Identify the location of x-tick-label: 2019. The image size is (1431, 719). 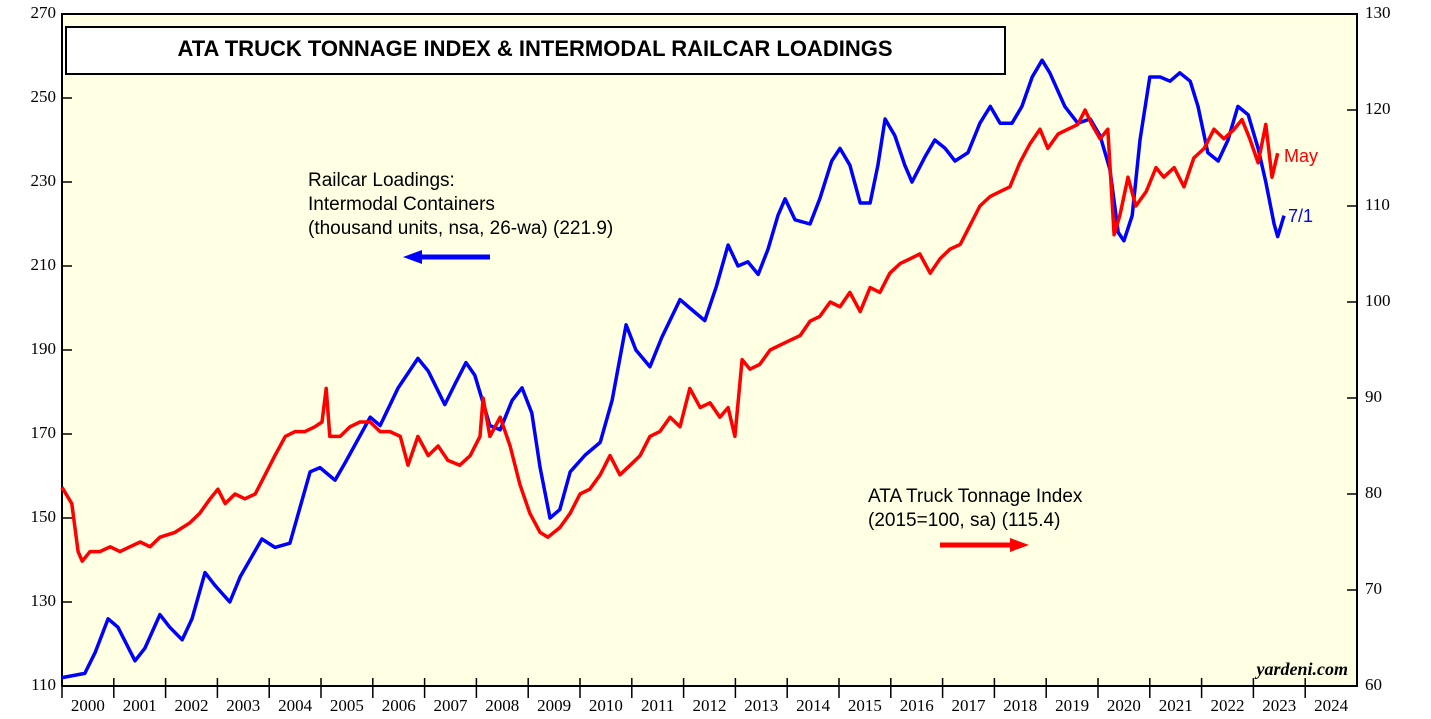
(1072, 705).